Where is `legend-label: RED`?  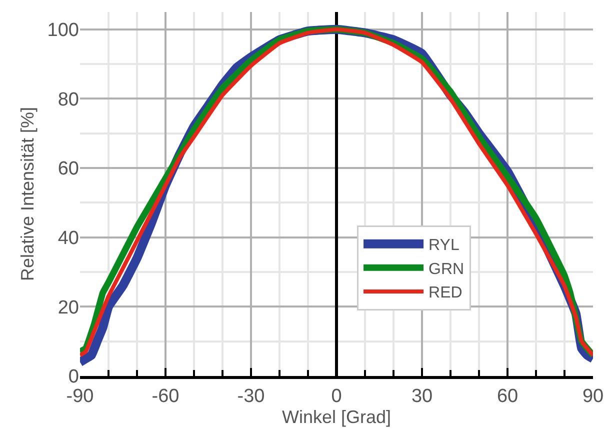 legend-label: RED is located at coordinates (445, 293).